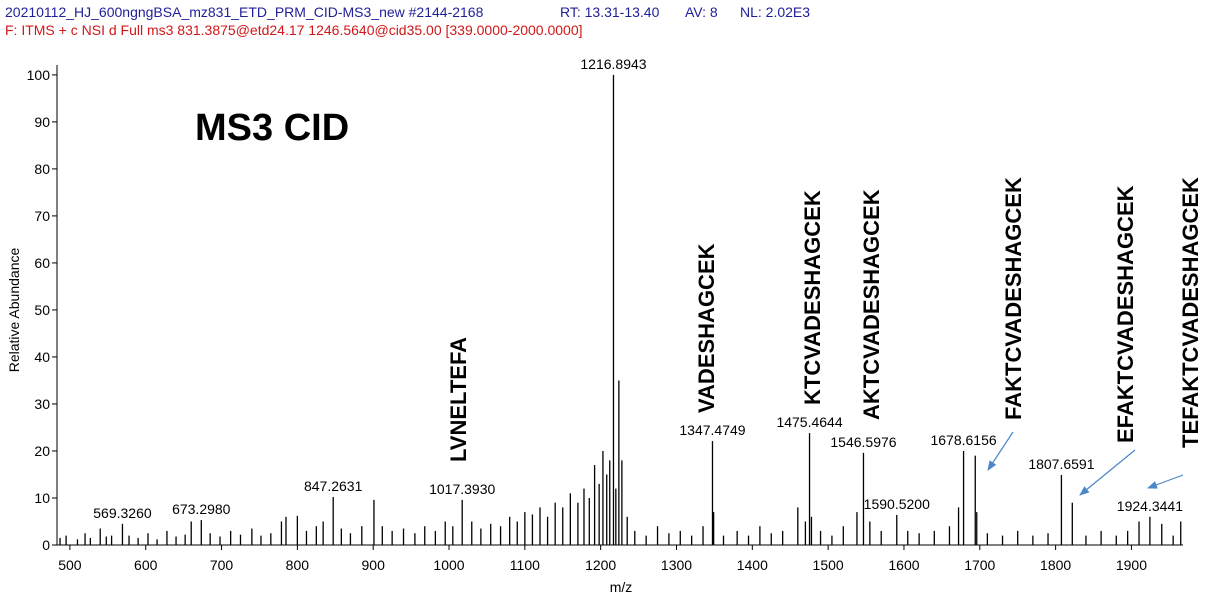 This screenshot has height=603, width=1219. What do you see at coordinates (1013, 298) in the screenshot?
I see `sequence-annotation: FAKTCVADESHAGCEK` at bounding box center [1013, 298].